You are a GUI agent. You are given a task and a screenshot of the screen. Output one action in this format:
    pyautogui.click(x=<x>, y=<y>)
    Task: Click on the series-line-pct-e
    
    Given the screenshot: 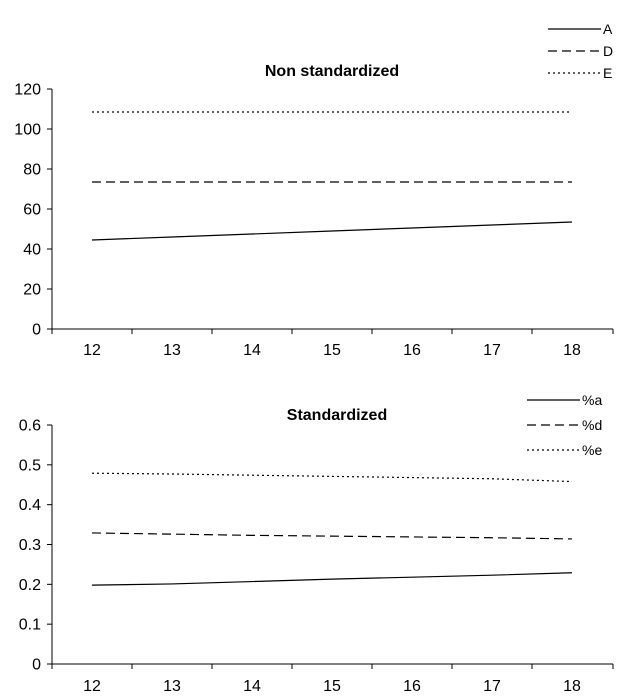 What is the action you would take?
    pyautogui.click(x=332, y=477)
    